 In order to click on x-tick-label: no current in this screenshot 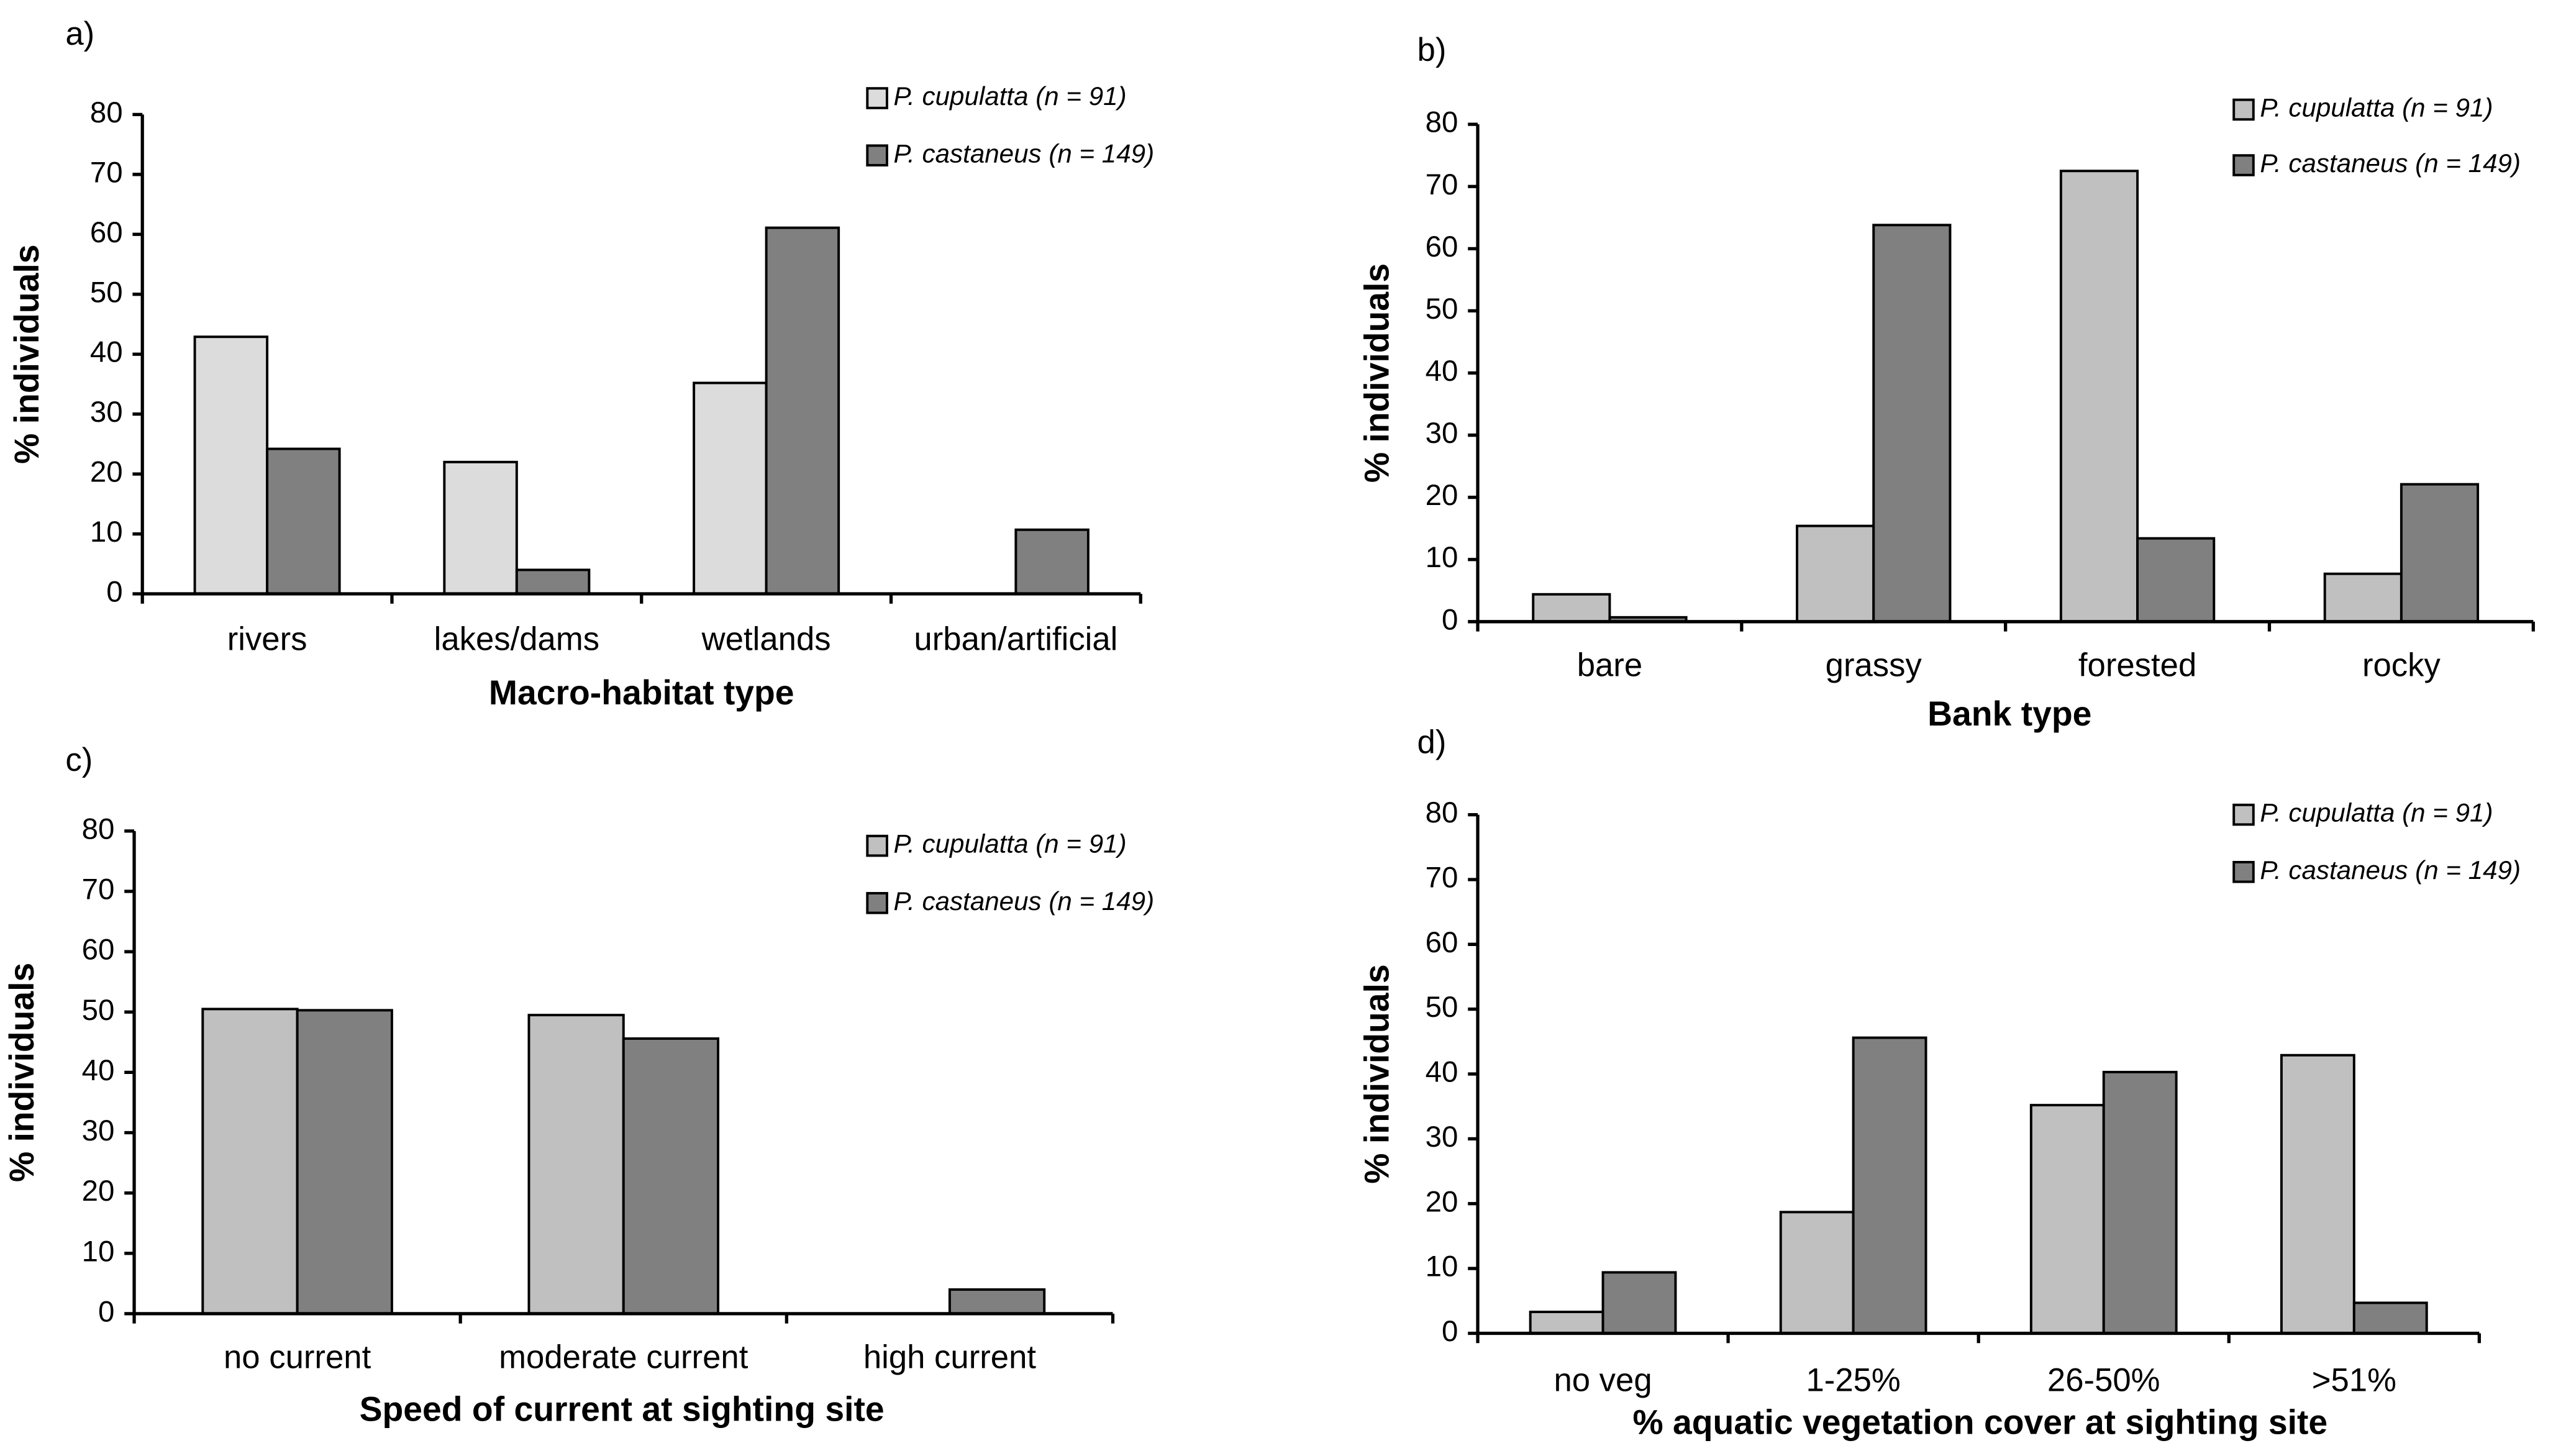, I will do `click(297, 1358)`.